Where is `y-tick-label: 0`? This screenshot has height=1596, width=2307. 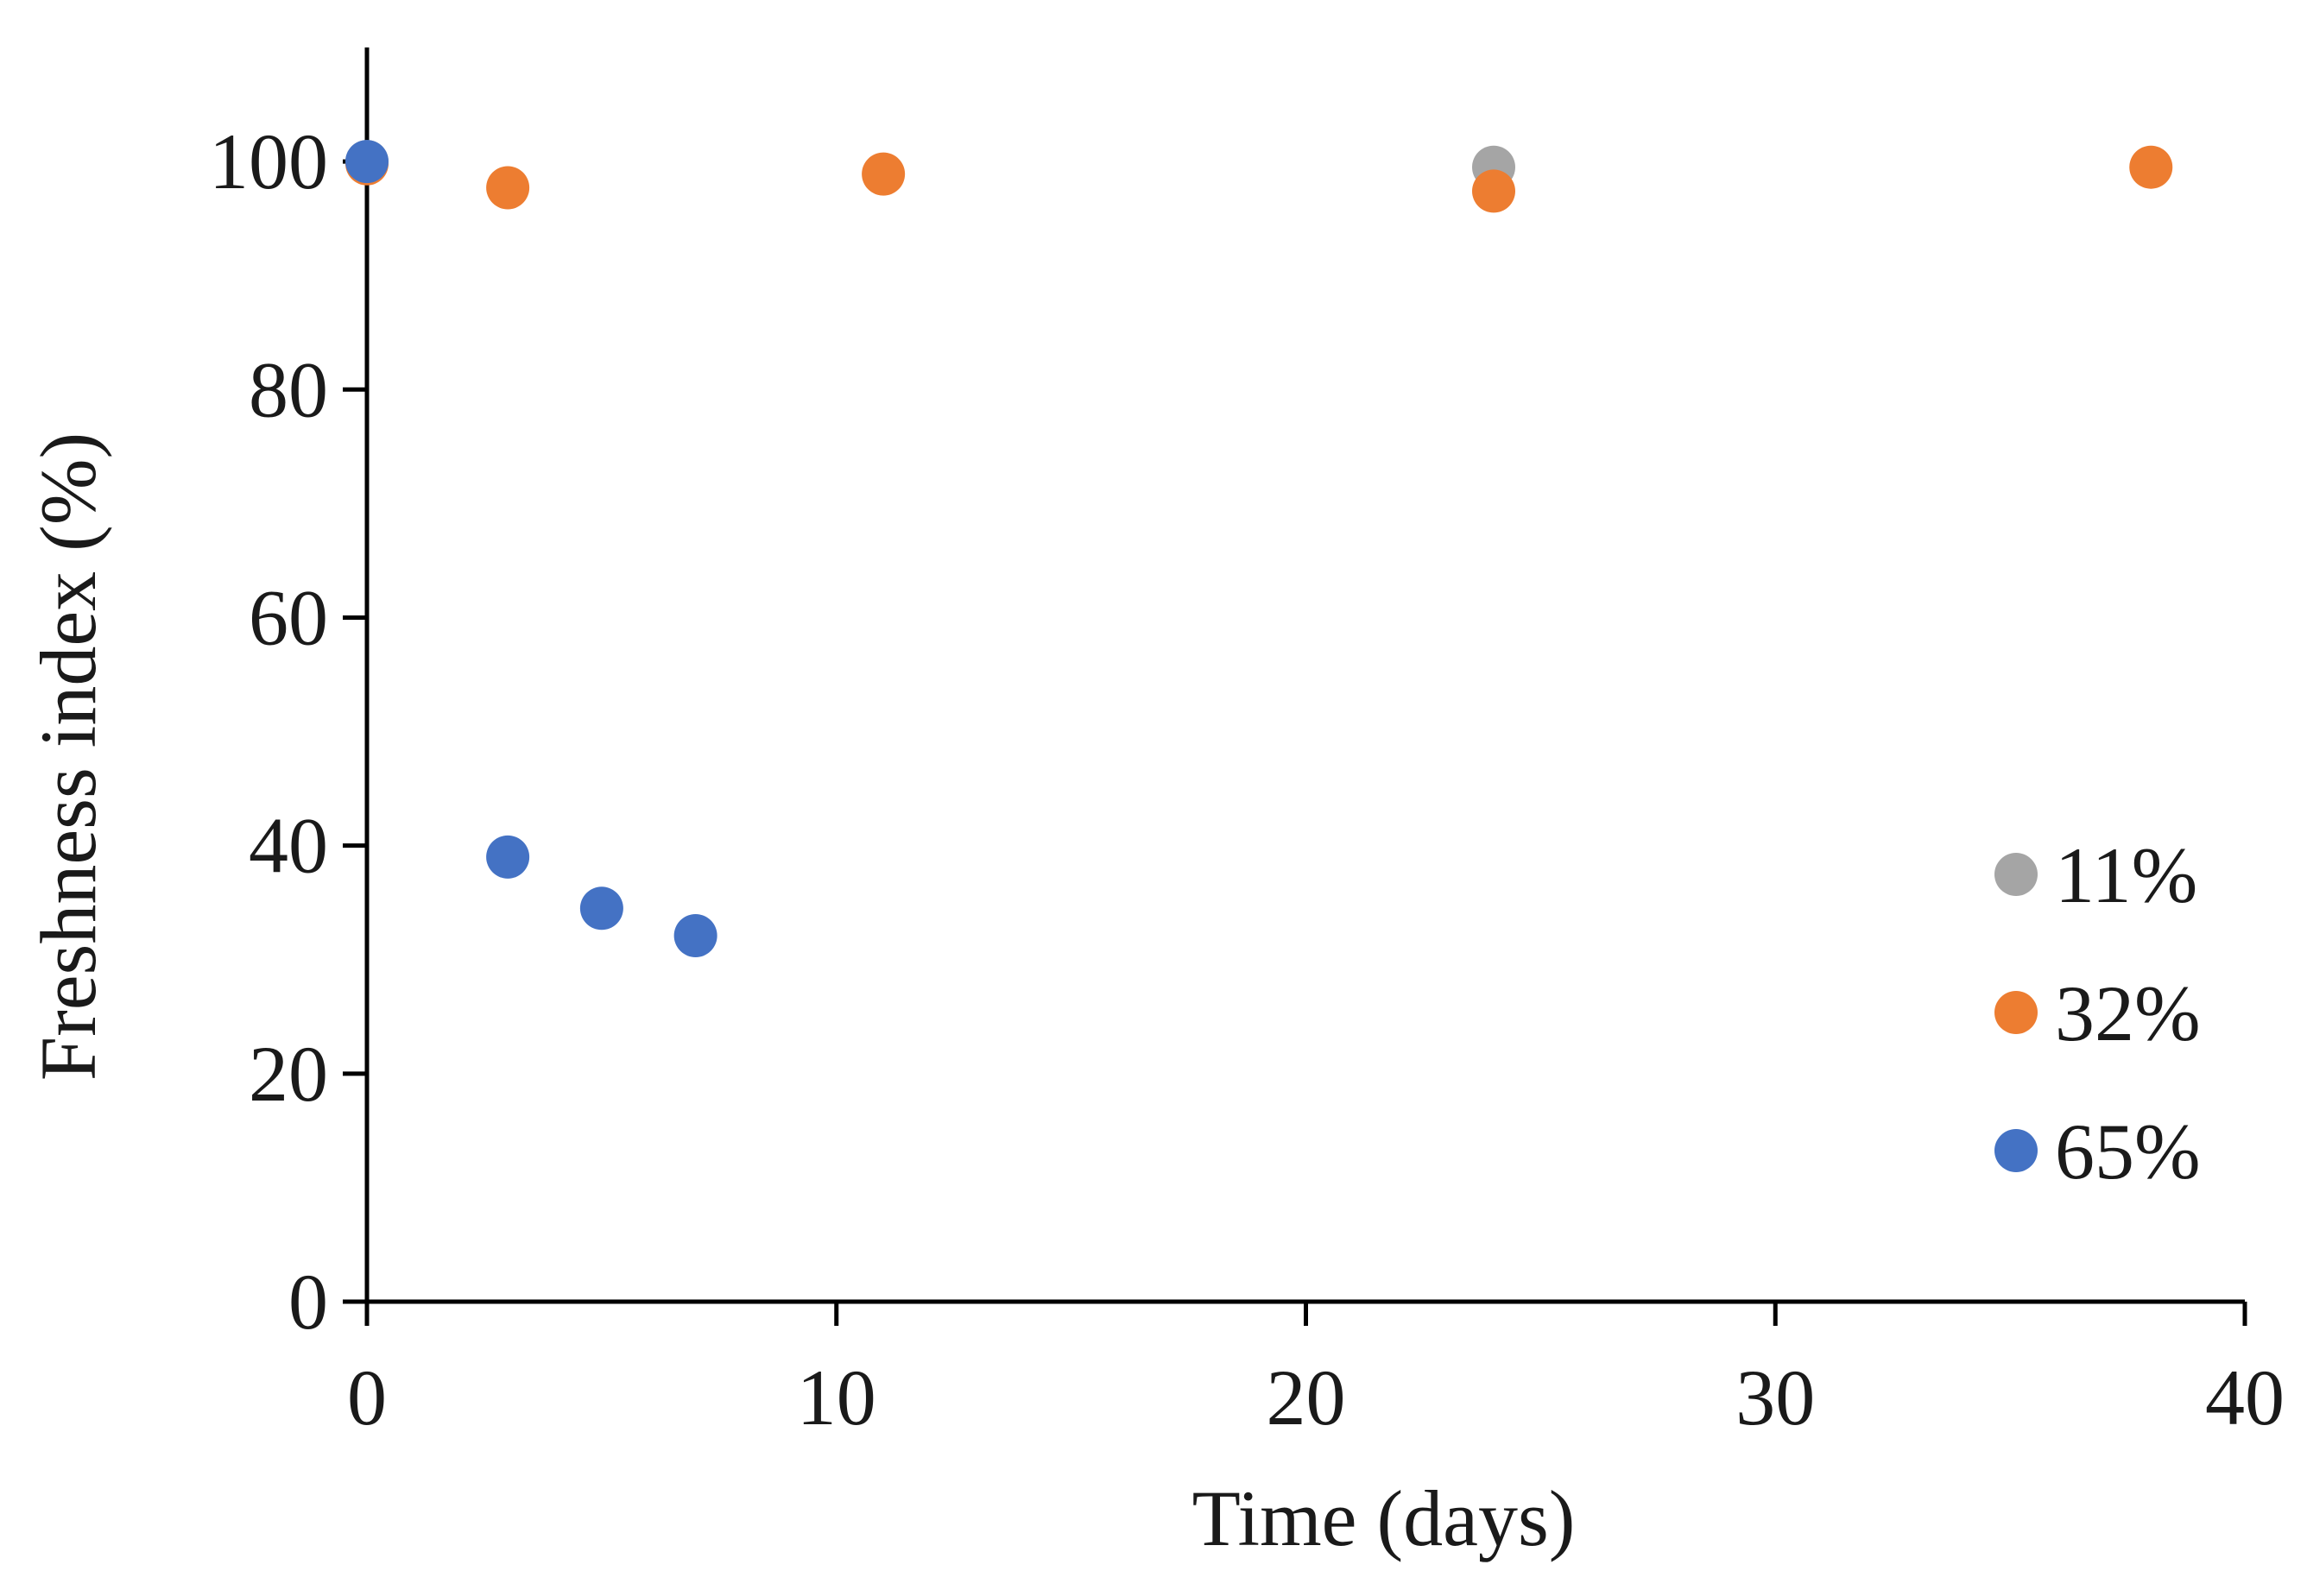
y-tick-label: 0 is located at coordinates (308, 1302).